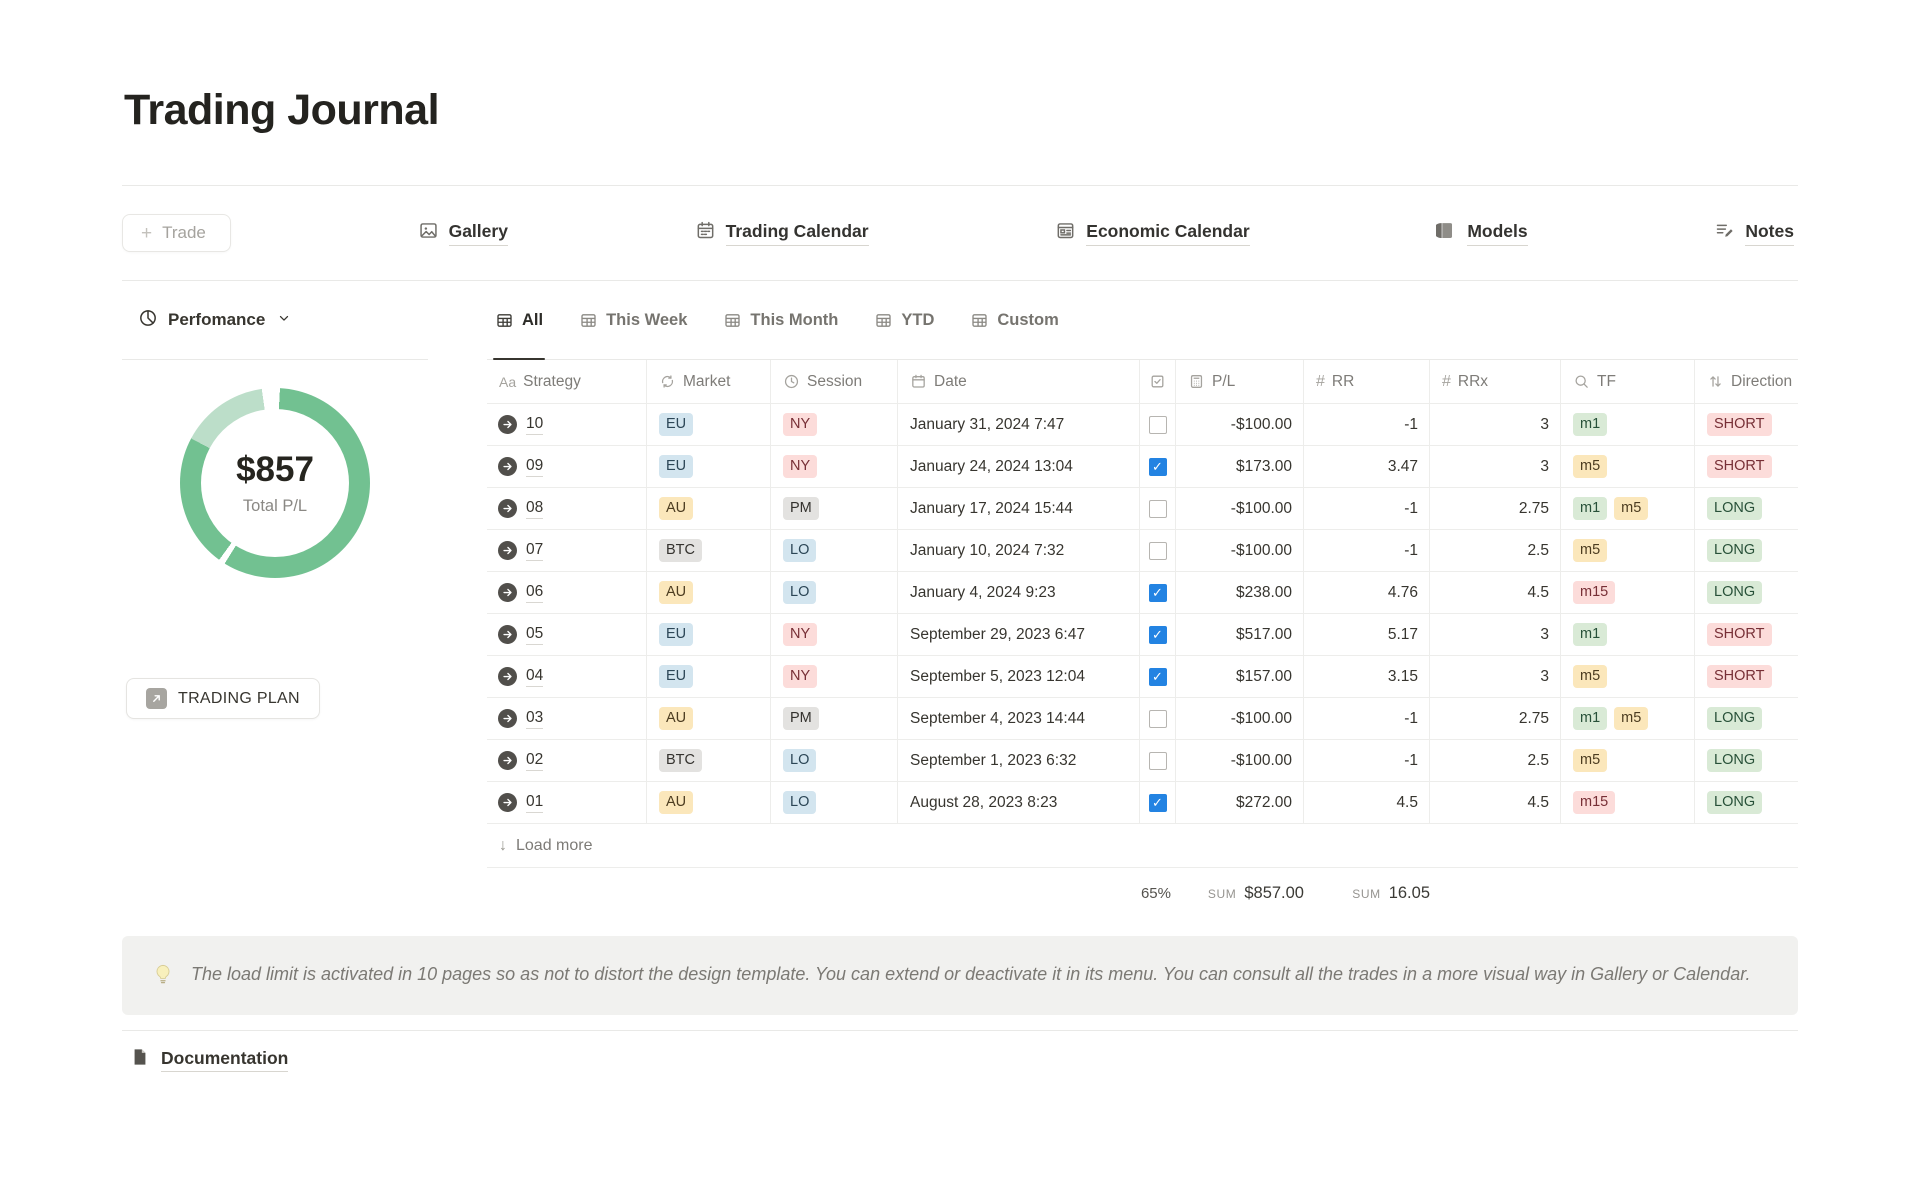 This screenshot has width=1920, height=1199. What do you see at coordinates (1019, 381) in the screenshot?
I see `column-header-date: Date` at bounding box center [1019, 381].